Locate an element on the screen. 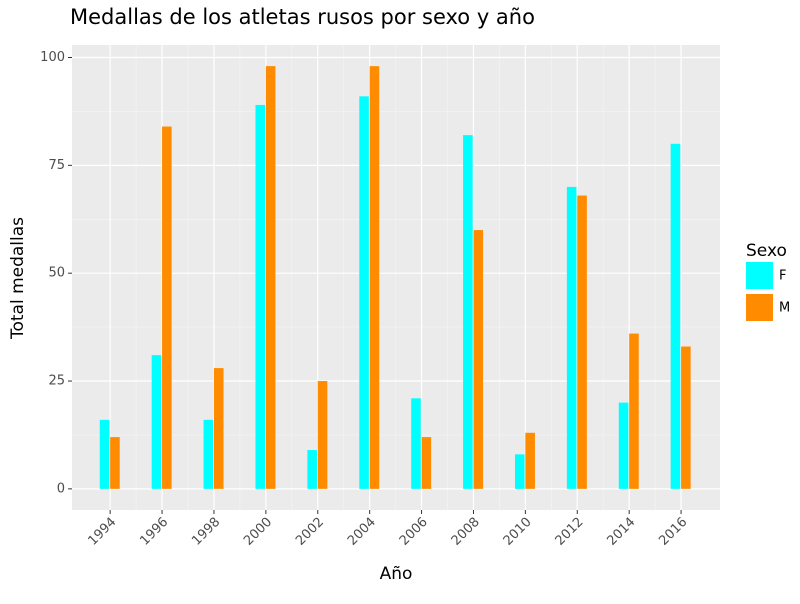 This screenshot has height=604, width=800. x-tick-label: 2014 is located at coordinates (621, 532).